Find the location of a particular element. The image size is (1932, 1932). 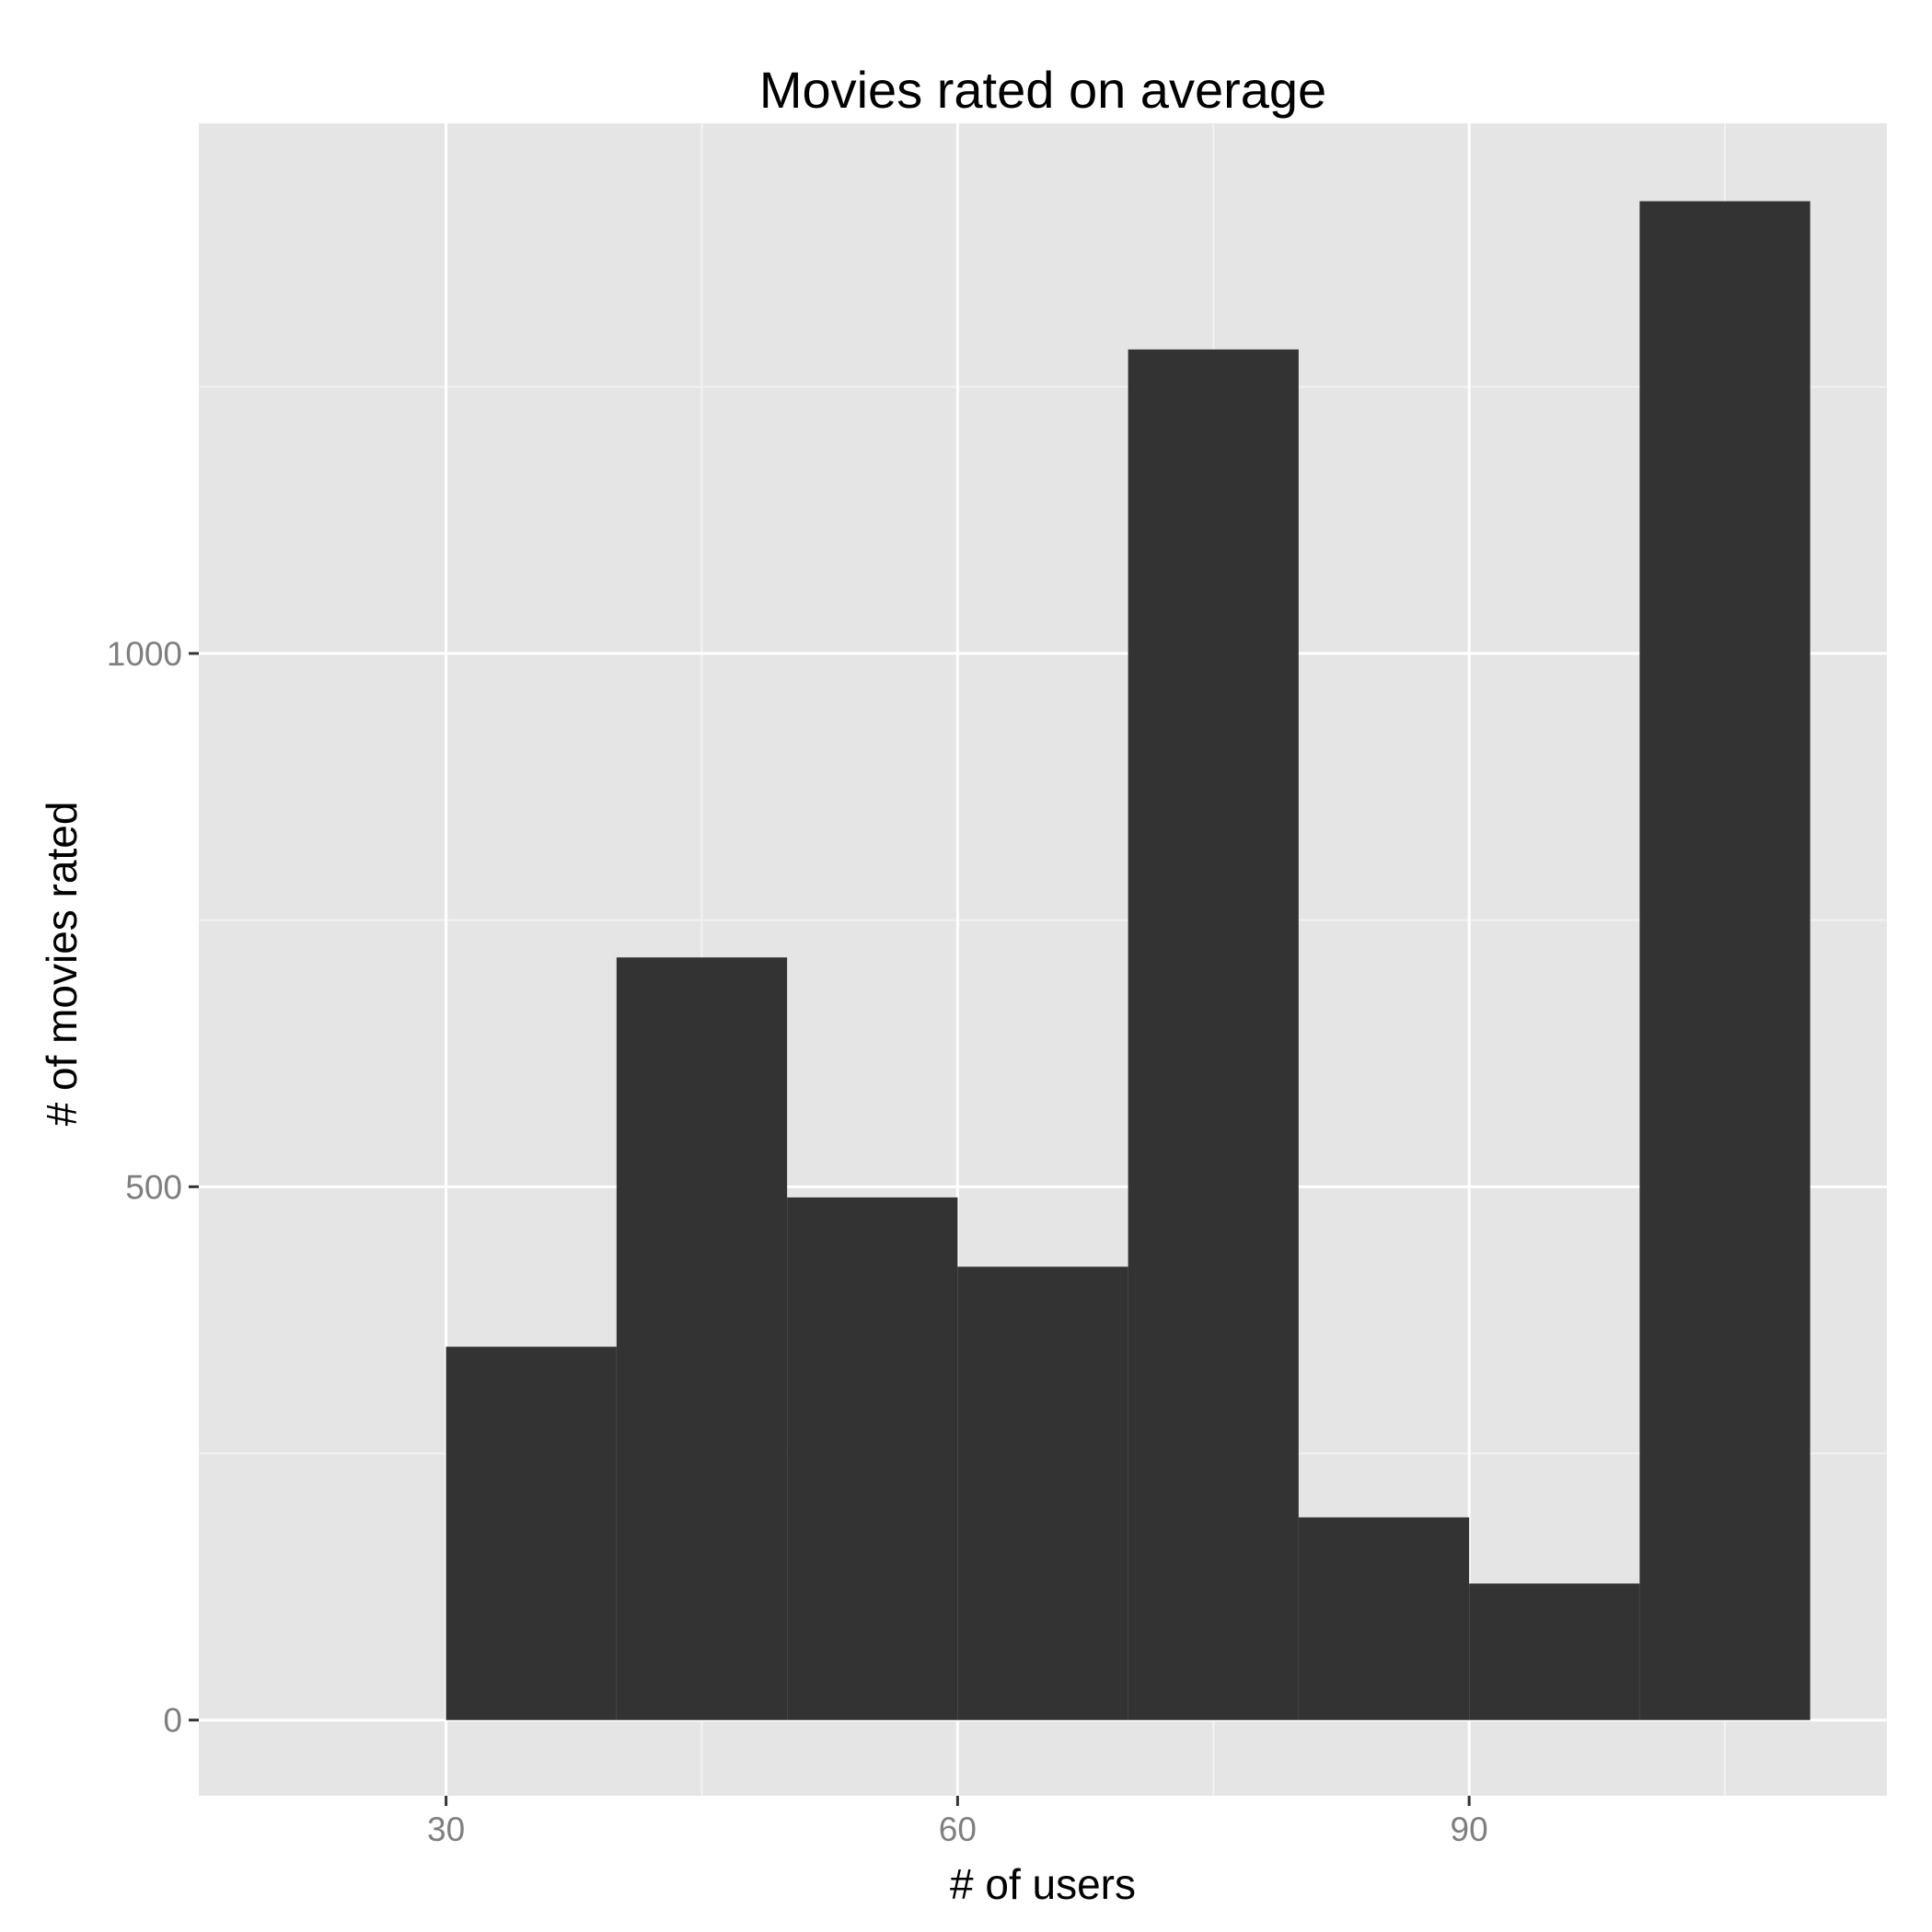

x-axis-label: # of users is located at coordinates (1043, 1884).